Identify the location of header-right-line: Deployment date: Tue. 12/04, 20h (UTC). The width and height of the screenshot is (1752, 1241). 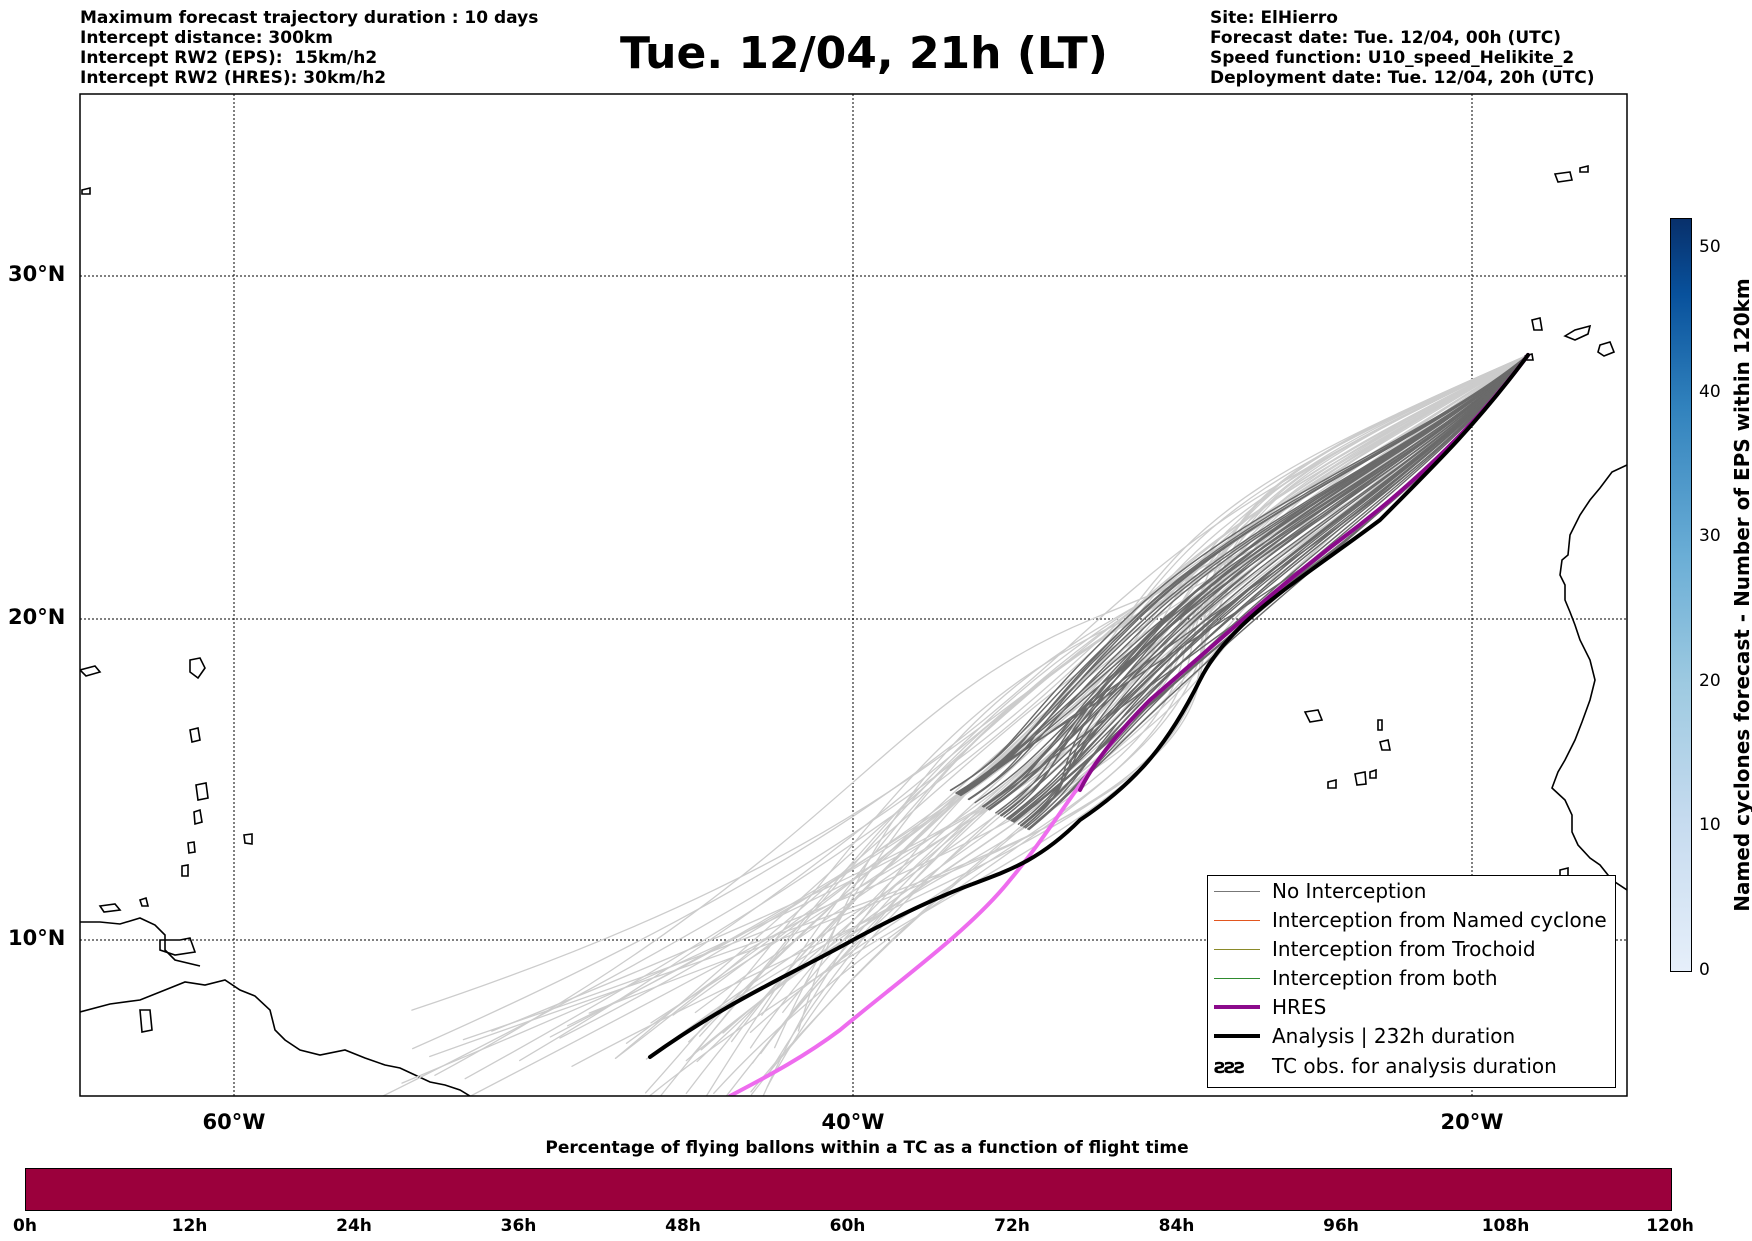
(1402, 78).